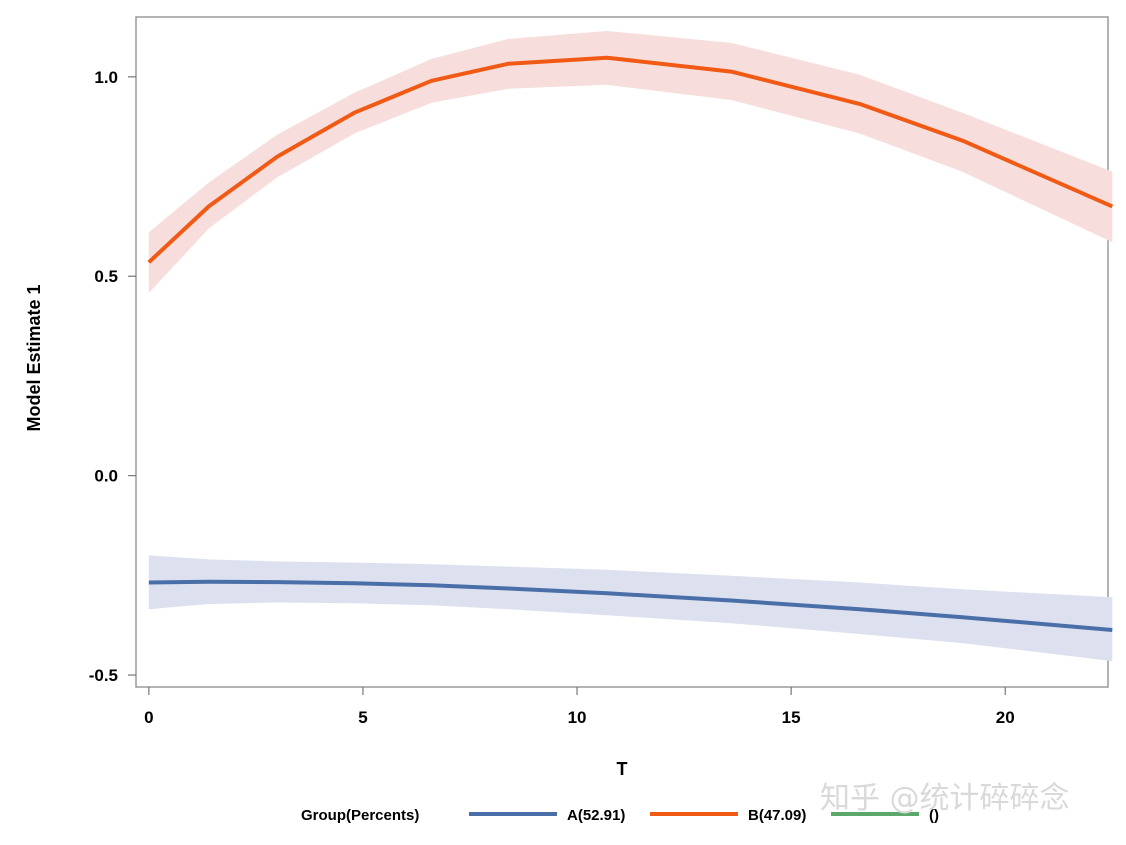 The height and width of the screenshot is (845, 1126). Describe the element at coordinates (579, 707) in the screenshot. I see `x-axis: 0 5 10 15 20` at that location.